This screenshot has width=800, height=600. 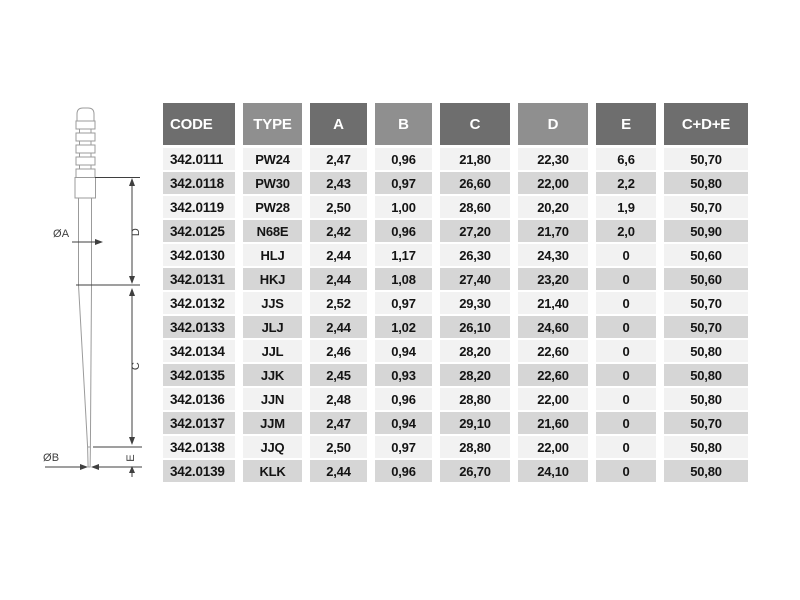 I want to click on table-cell: 29,10, so click(x=475, y=423).